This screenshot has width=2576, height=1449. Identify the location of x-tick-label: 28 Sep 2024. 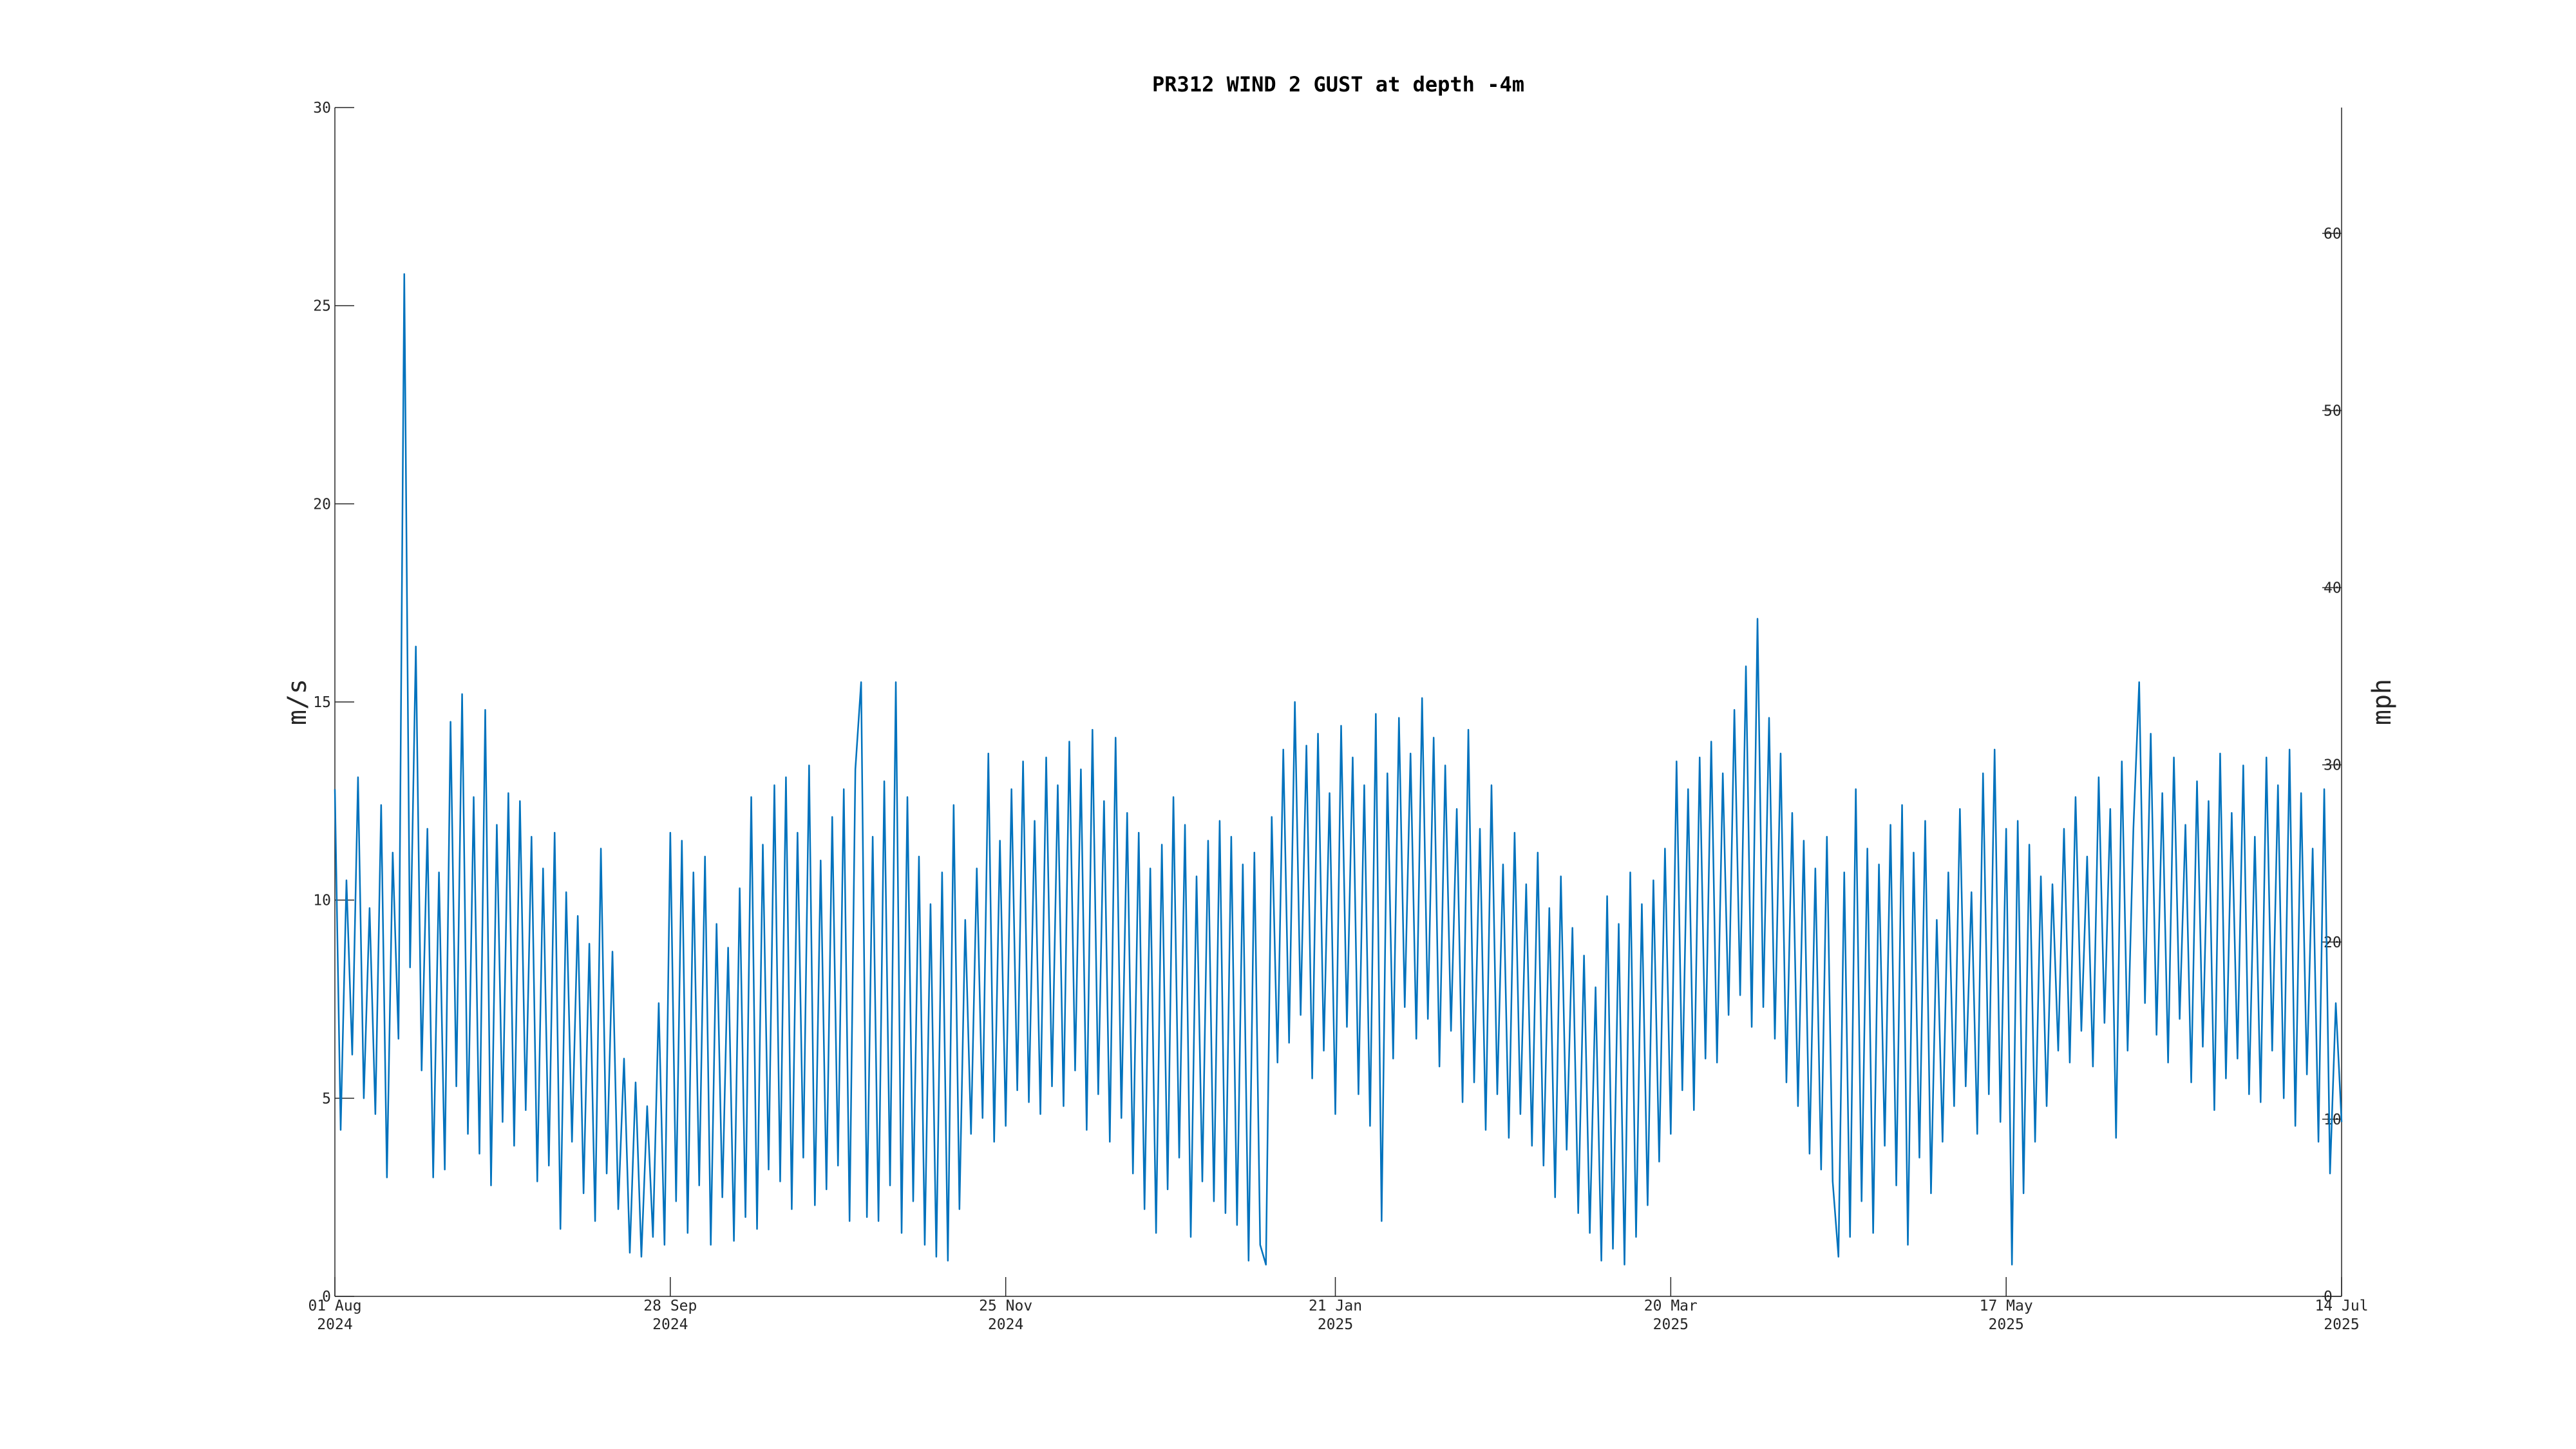
(670, 1316).